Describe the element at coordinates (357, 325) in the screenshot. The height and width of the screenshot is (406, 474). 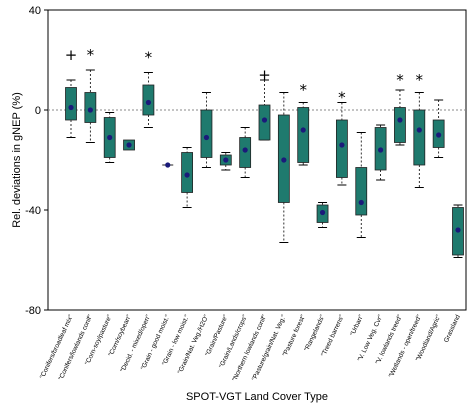
I see `x-tick-label: "Urban"` at that location.